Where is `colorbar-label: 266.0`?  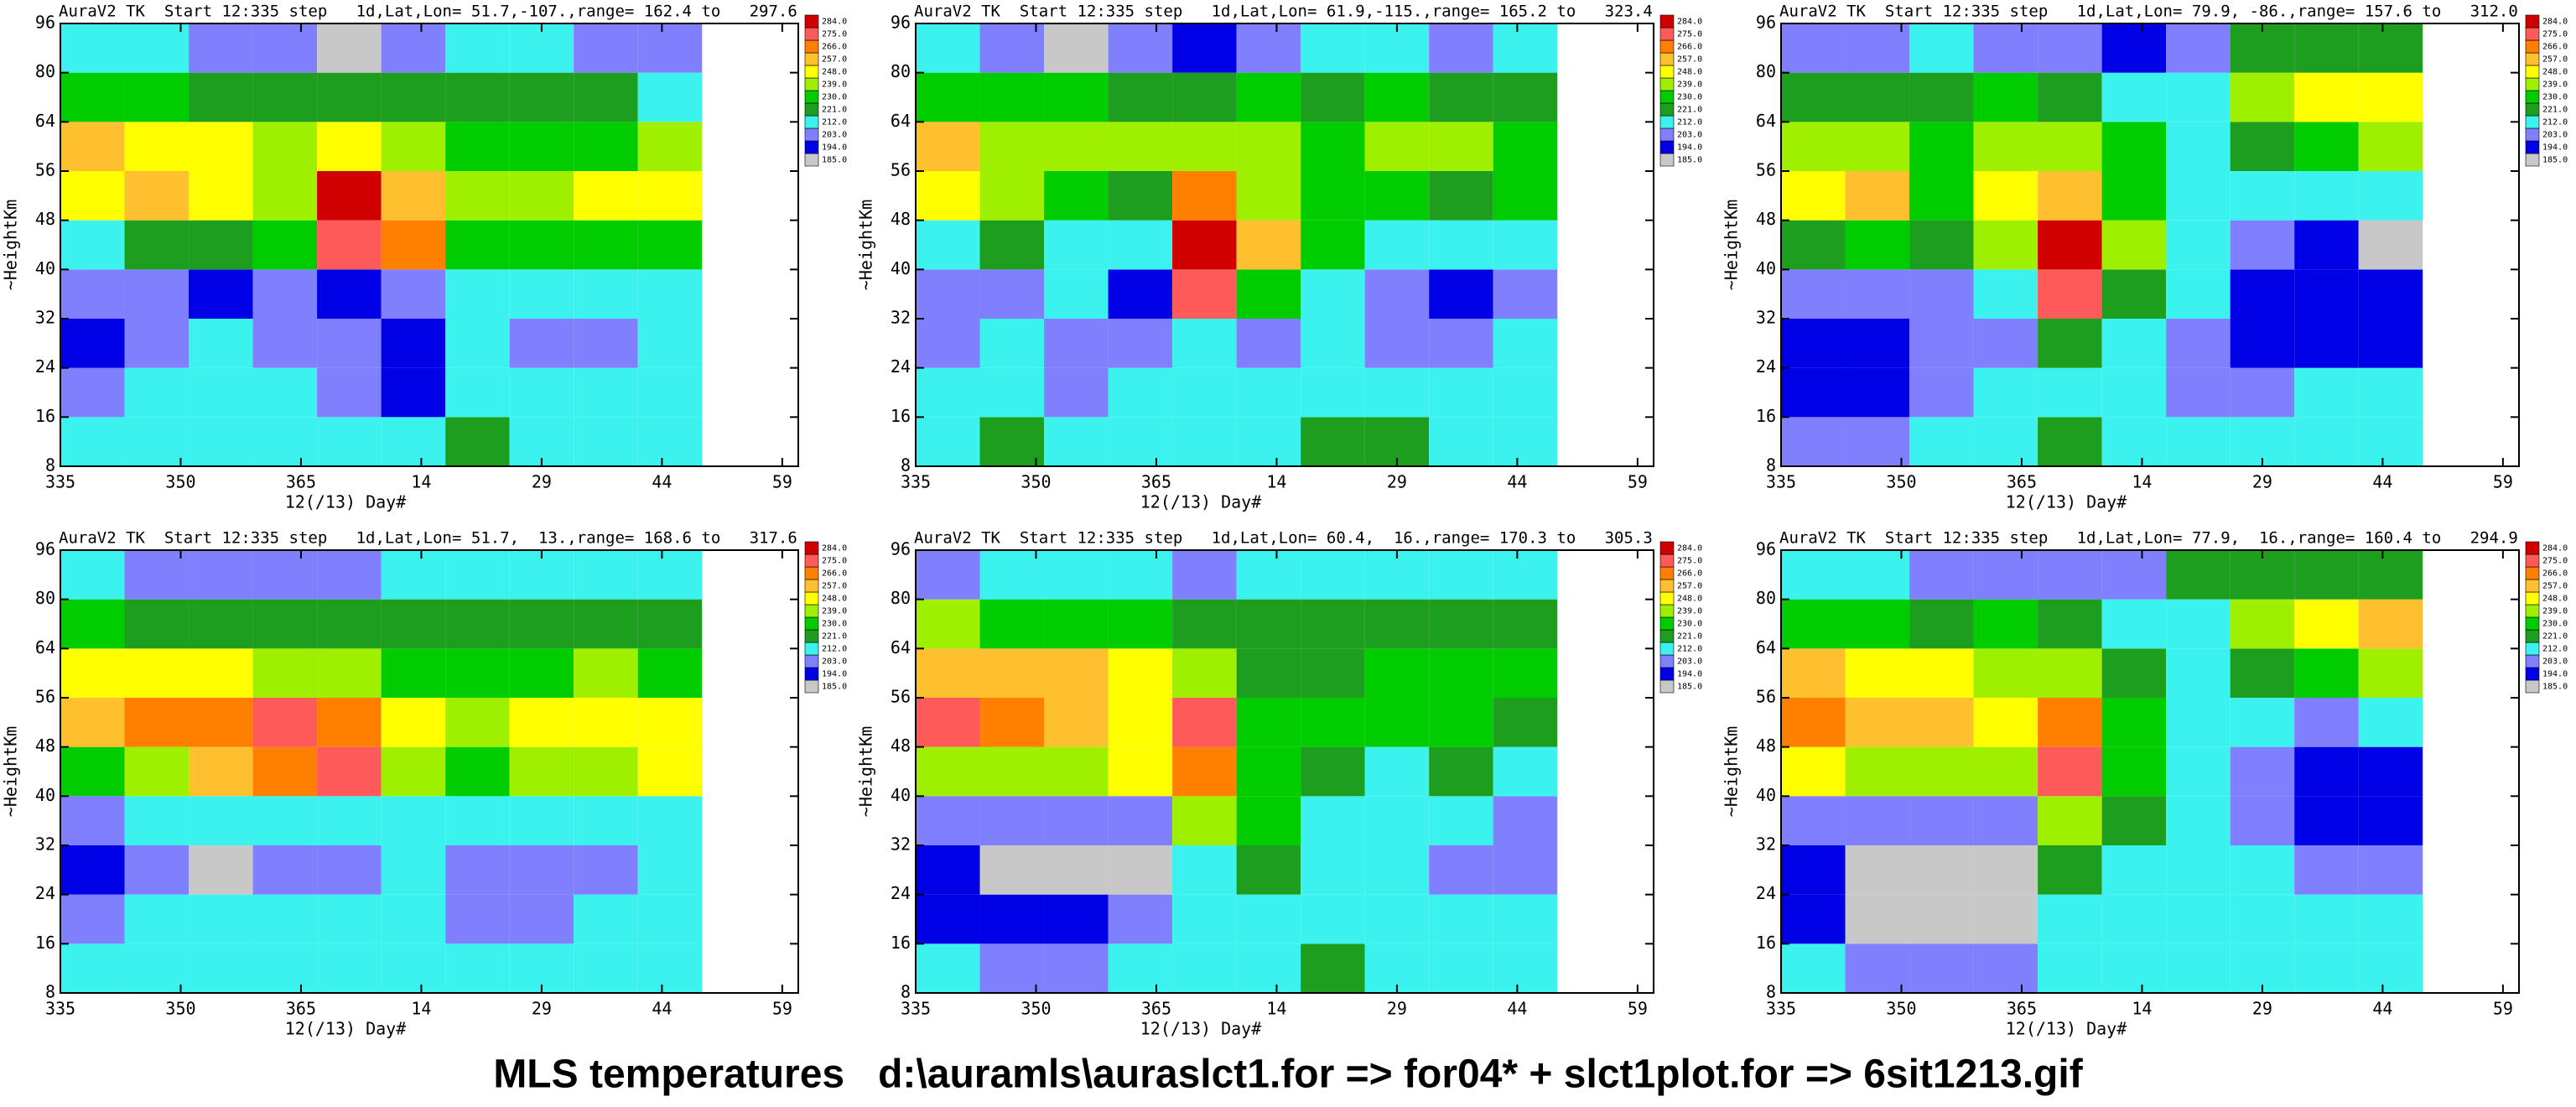 colorbar-label: 266.0 is located at coordinates (2555, 574).